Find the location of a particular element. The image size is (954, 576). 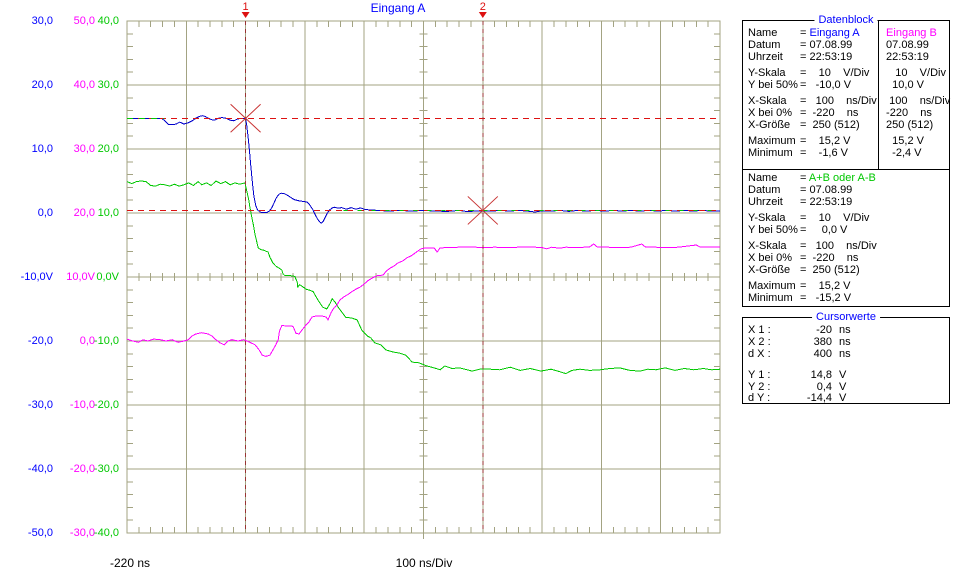

y-axis-label-math-scale: -10,0 is located at coordinates (106, 341).